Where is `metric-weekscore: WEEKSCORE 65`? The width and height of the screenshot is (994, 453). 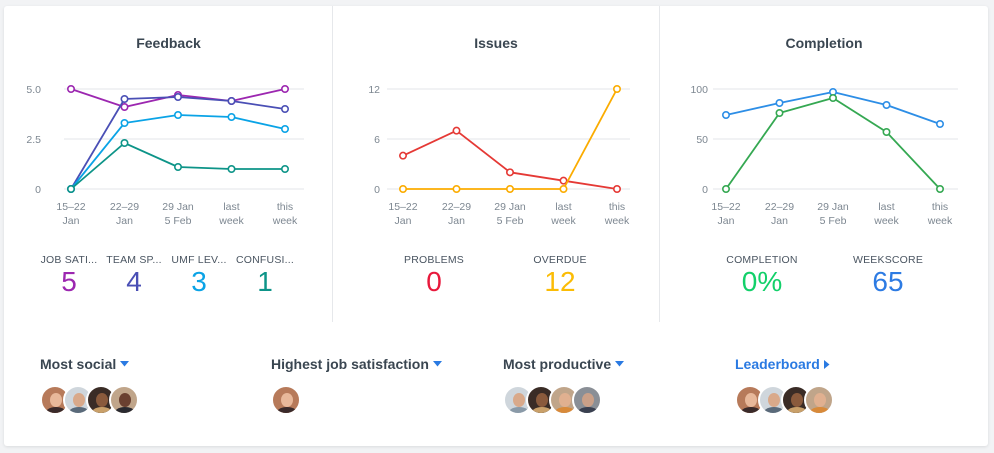
metric-weekscore: WEEKSCORE 65 is located at coordinates (888, 275).